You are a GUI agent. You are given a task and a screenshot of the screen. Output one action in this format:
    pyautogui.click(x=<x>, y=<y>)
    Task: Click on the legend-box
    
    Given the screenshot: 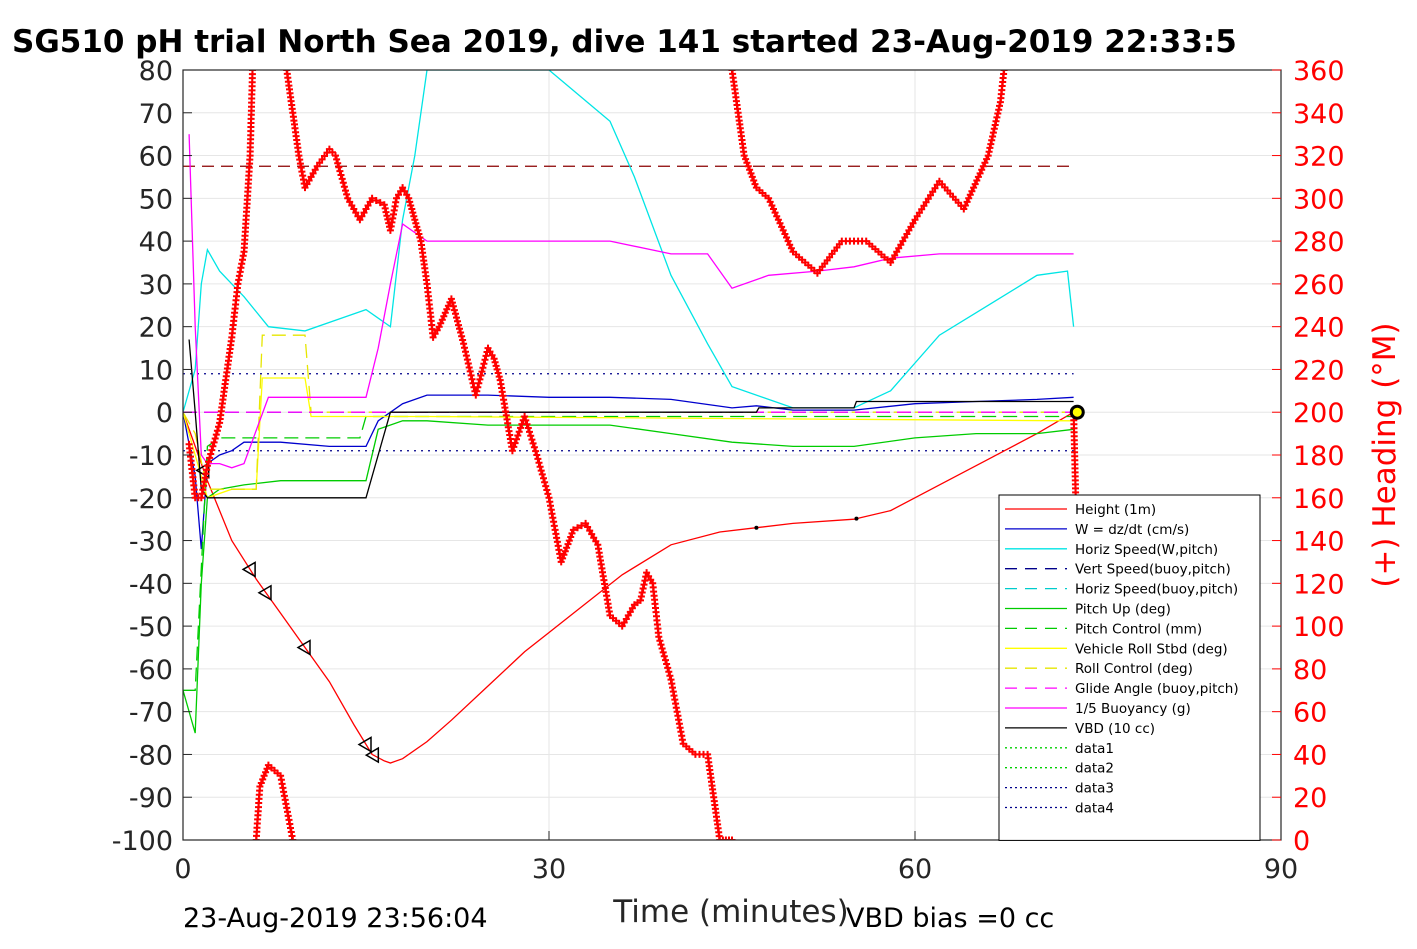 What is the action you would take?
    pyautogui.click(x=1129, y=667)
    